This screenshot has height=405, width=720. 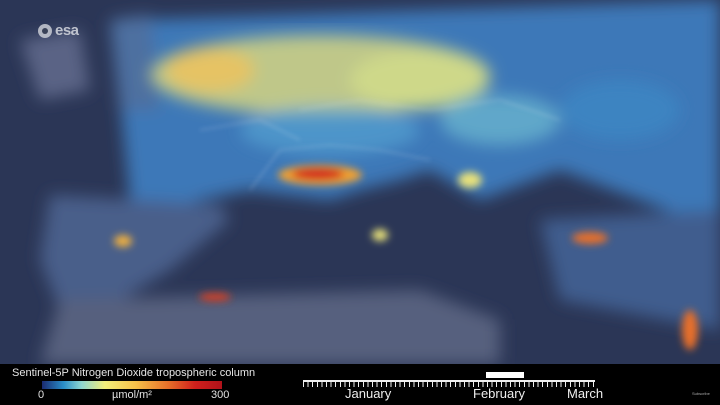 I want to click on scale-unit-label: µmol/m², so click(x=132, y=395).